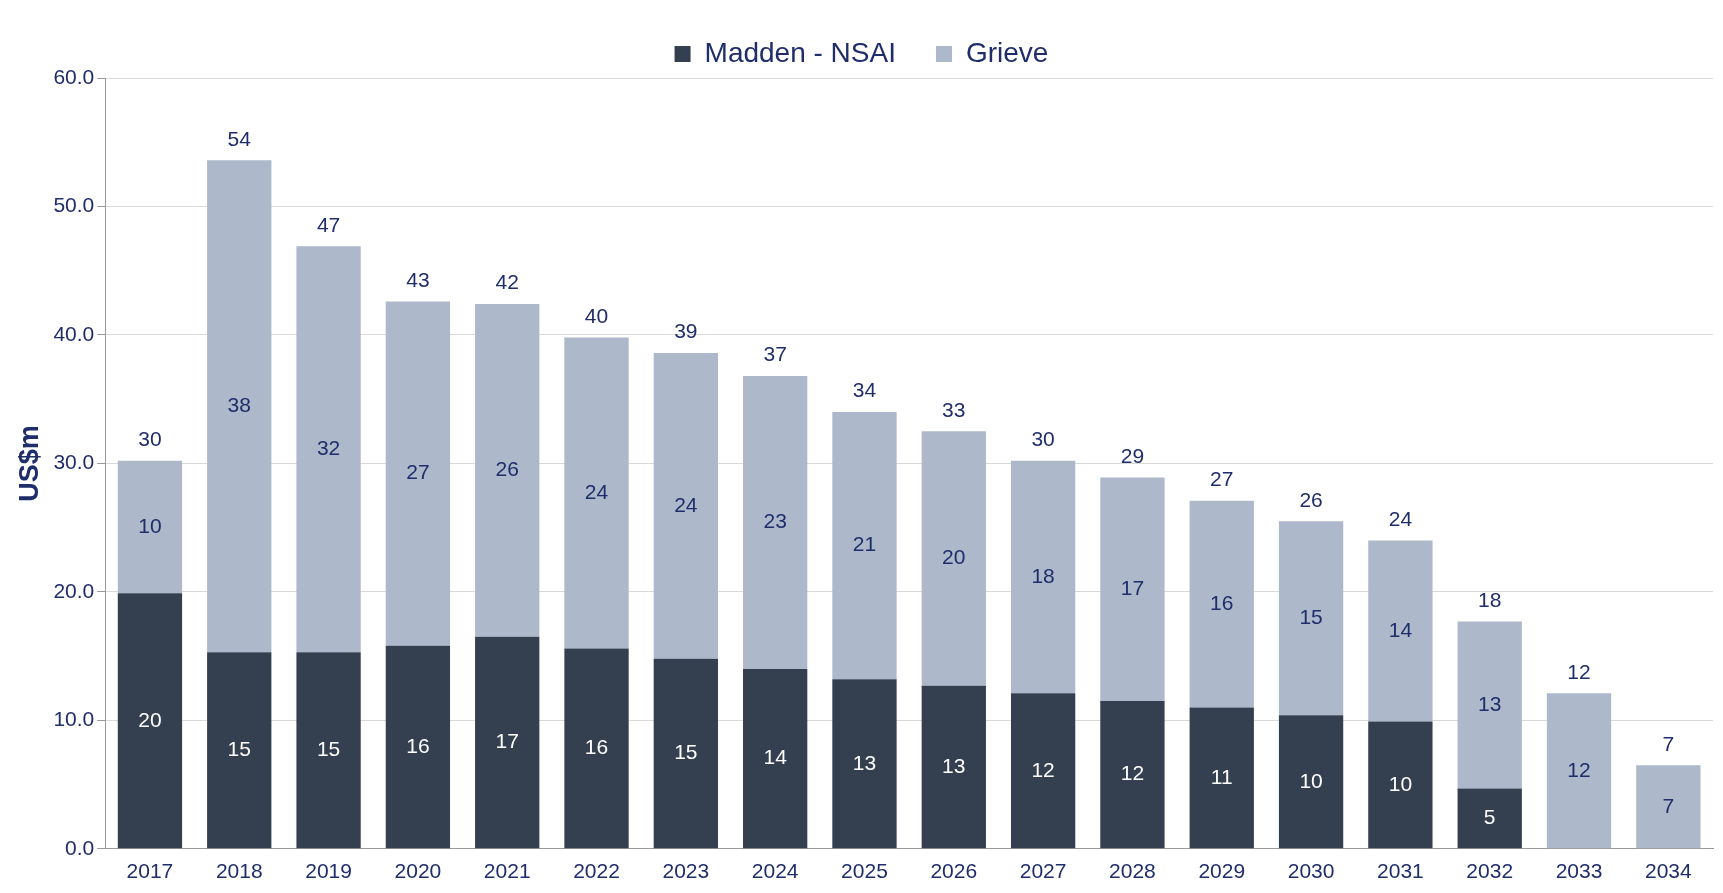  I want to click on legend-label: Madden - NSAI, so click(800, 52).